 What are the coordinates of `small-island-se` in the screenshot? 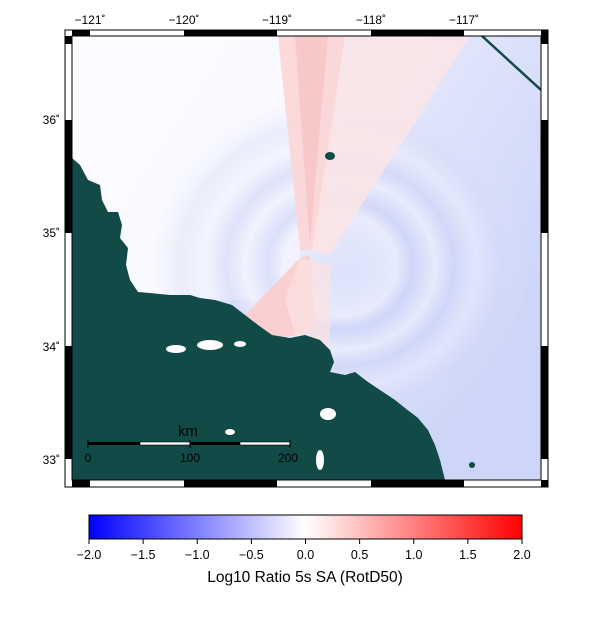 It's located at (472, 465).